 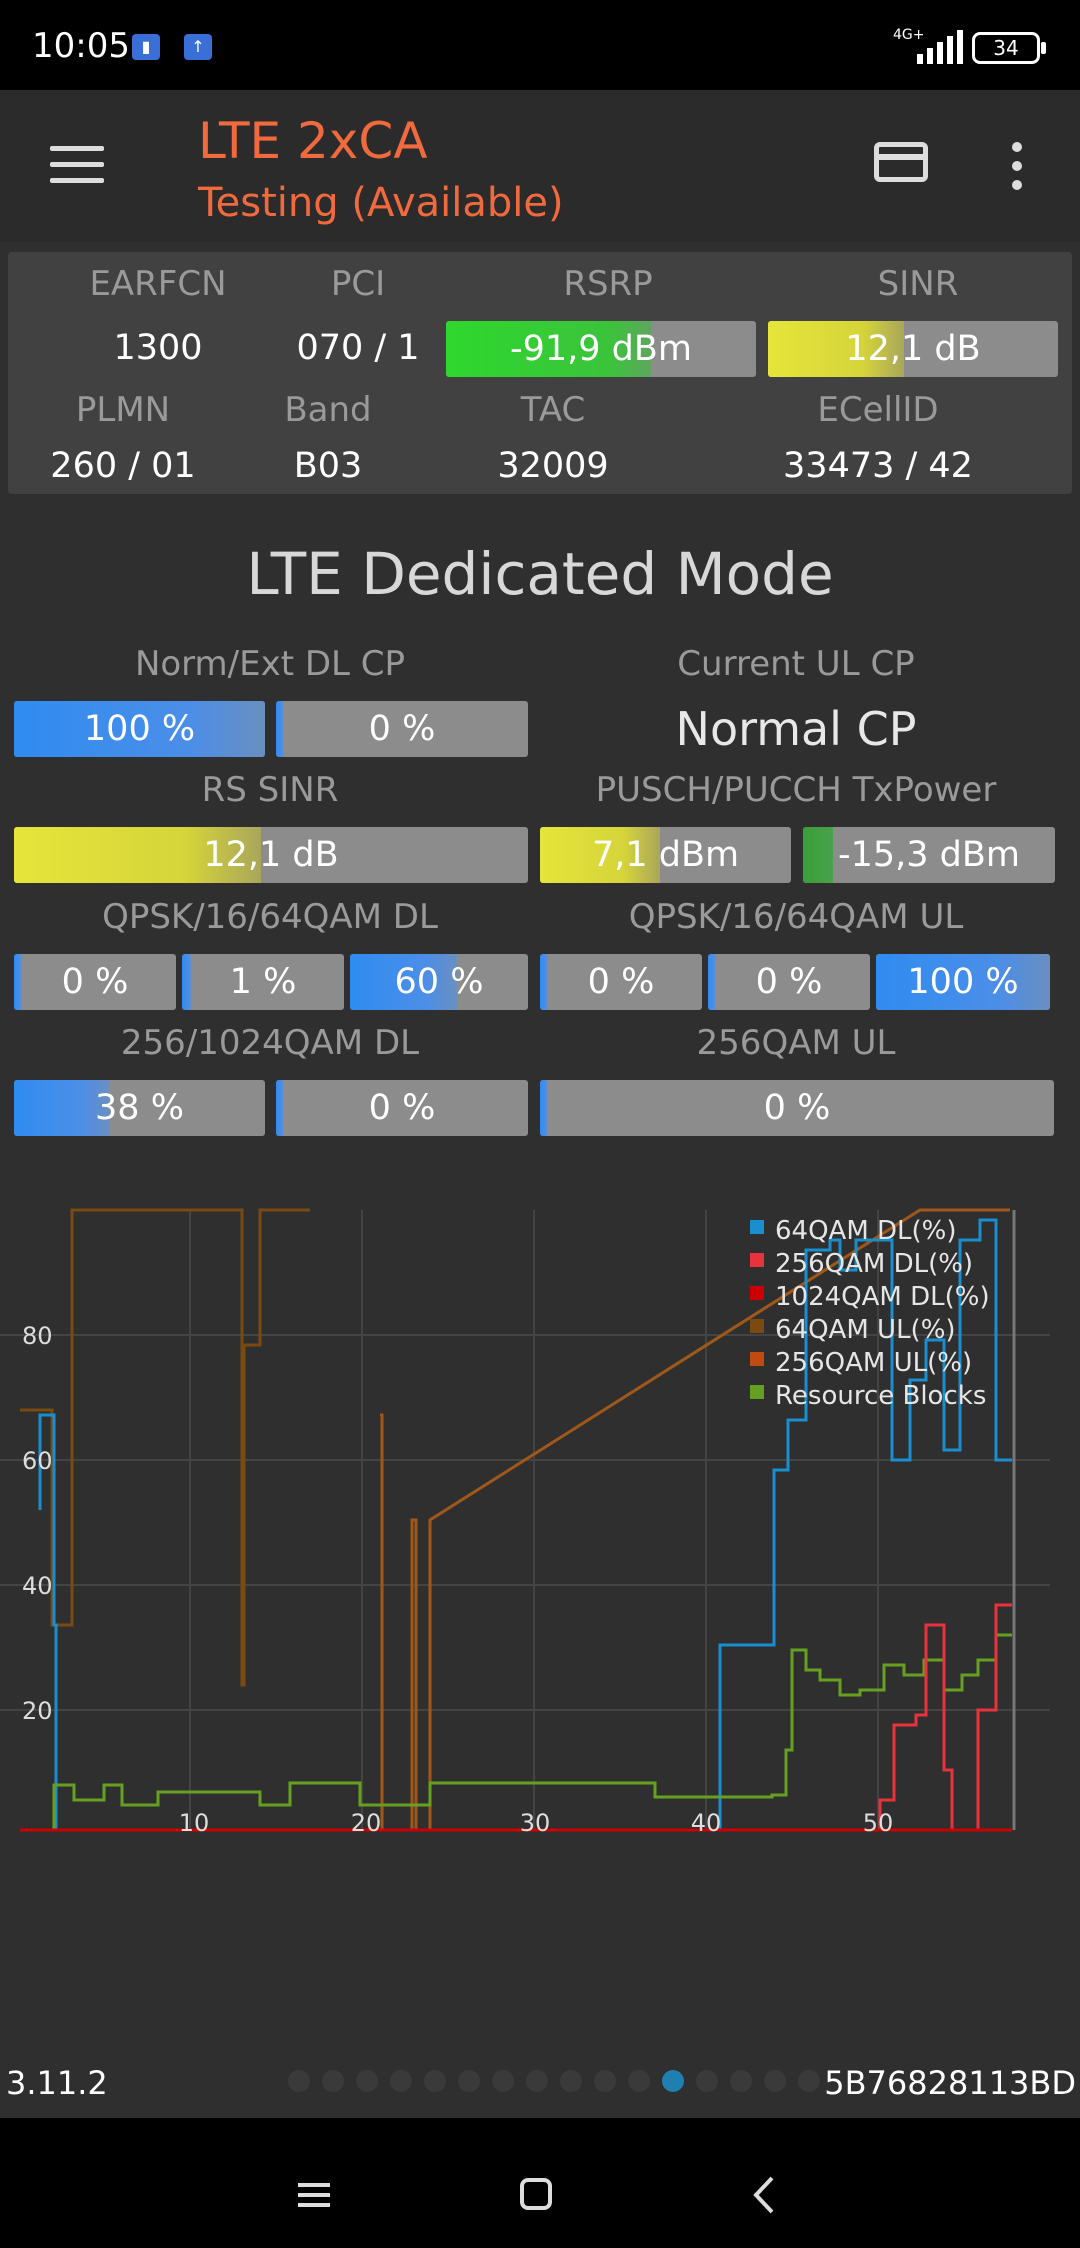 I want to click on dl-256qam-value: 38 %, so click(x=139, y=1108).